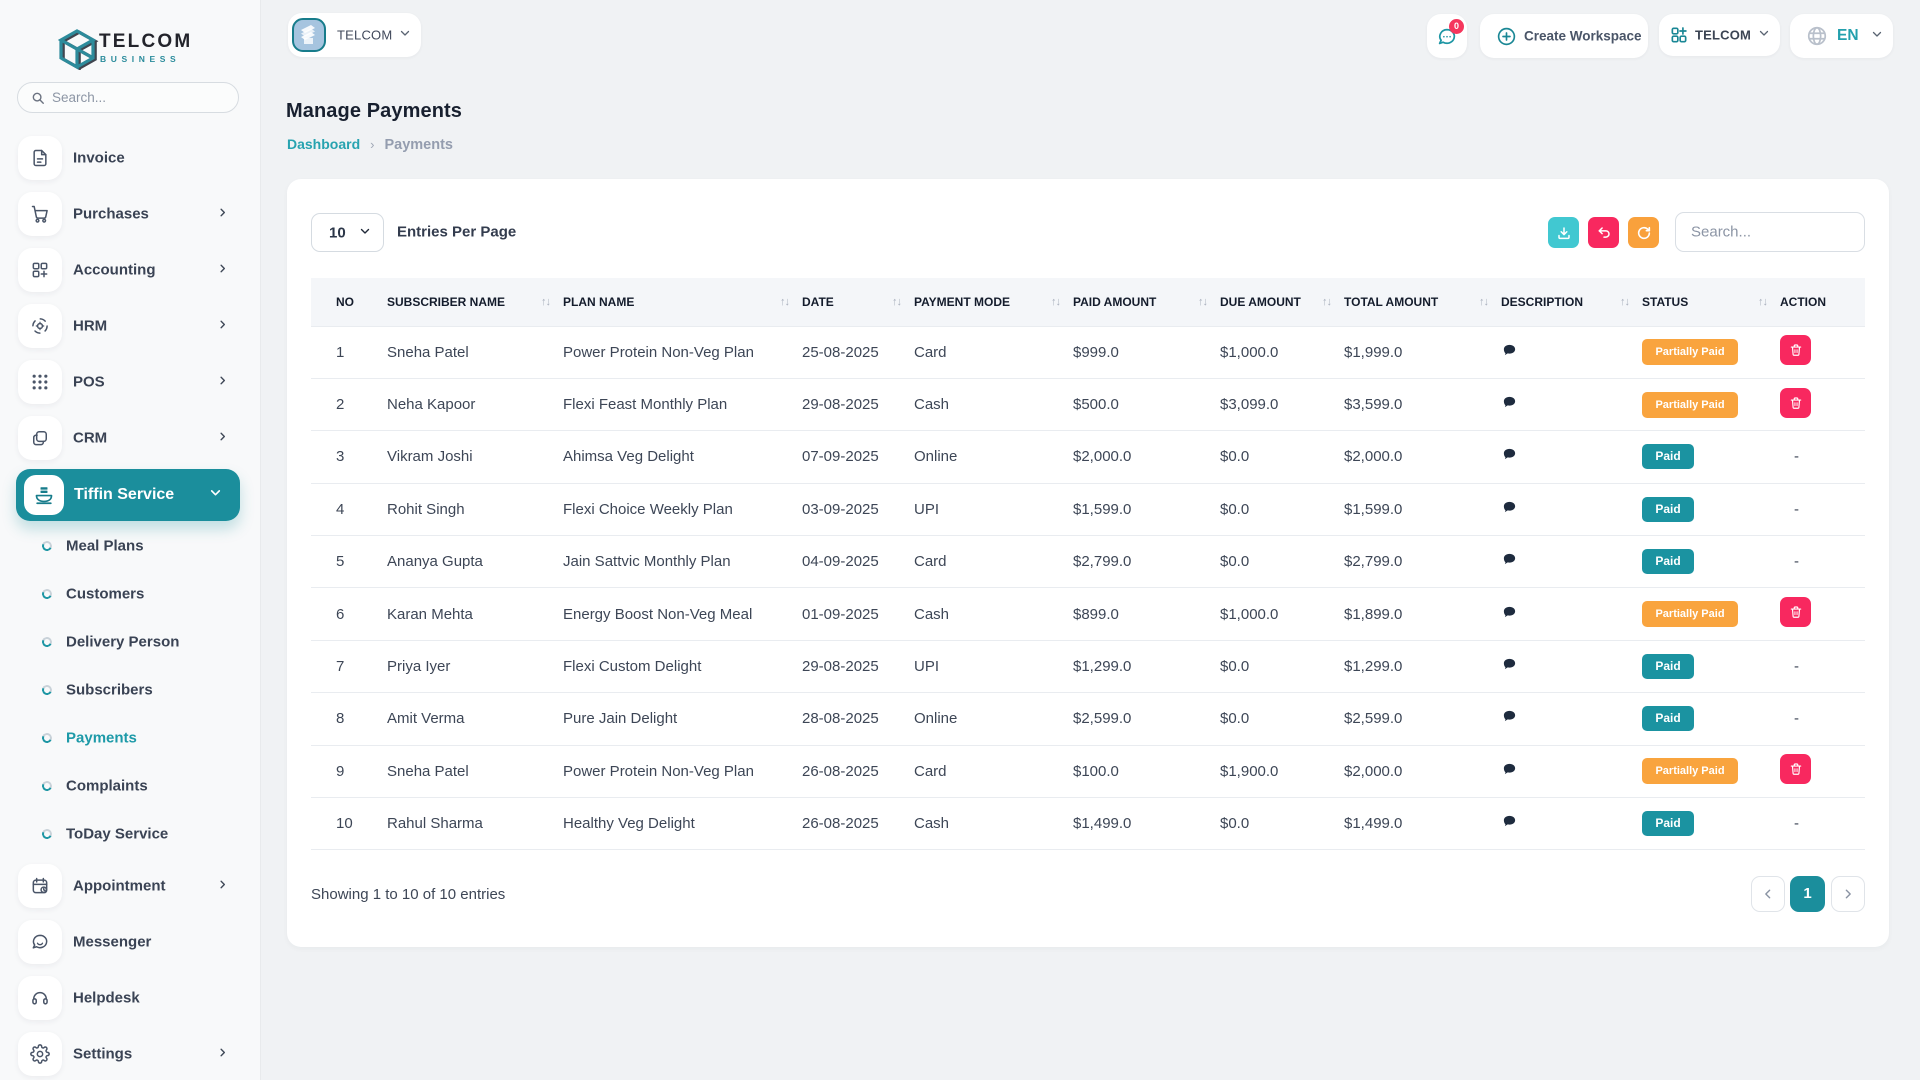  I want to click on svg-text: BUSINESS, so click(140, 59).